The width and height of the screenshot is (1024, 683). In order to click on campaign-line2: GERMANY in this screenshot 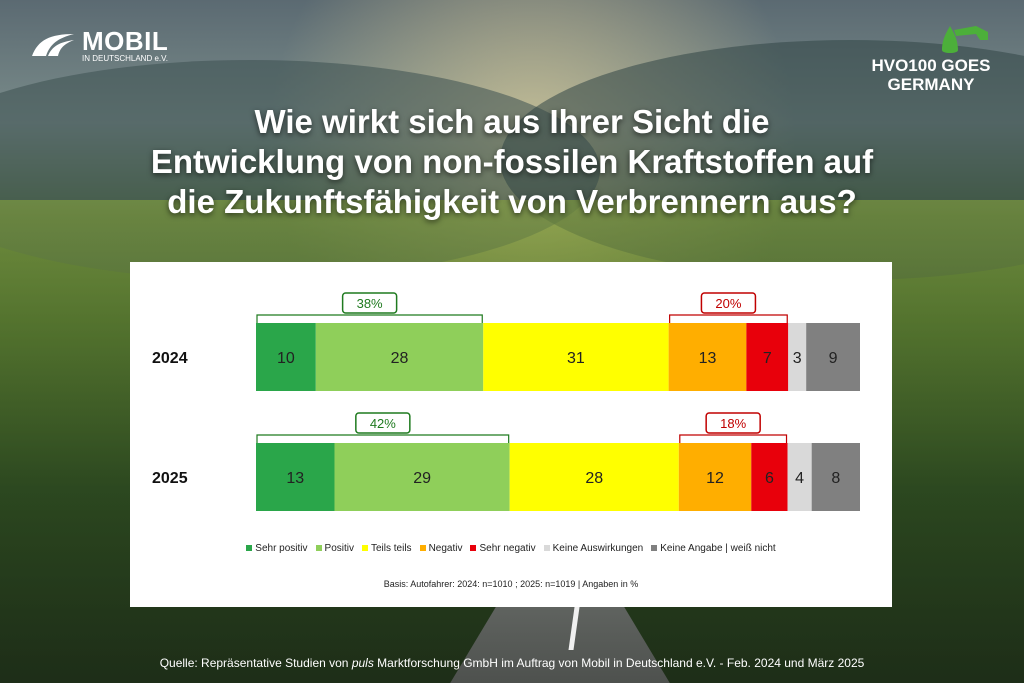, I will do `click(931, 84)`.